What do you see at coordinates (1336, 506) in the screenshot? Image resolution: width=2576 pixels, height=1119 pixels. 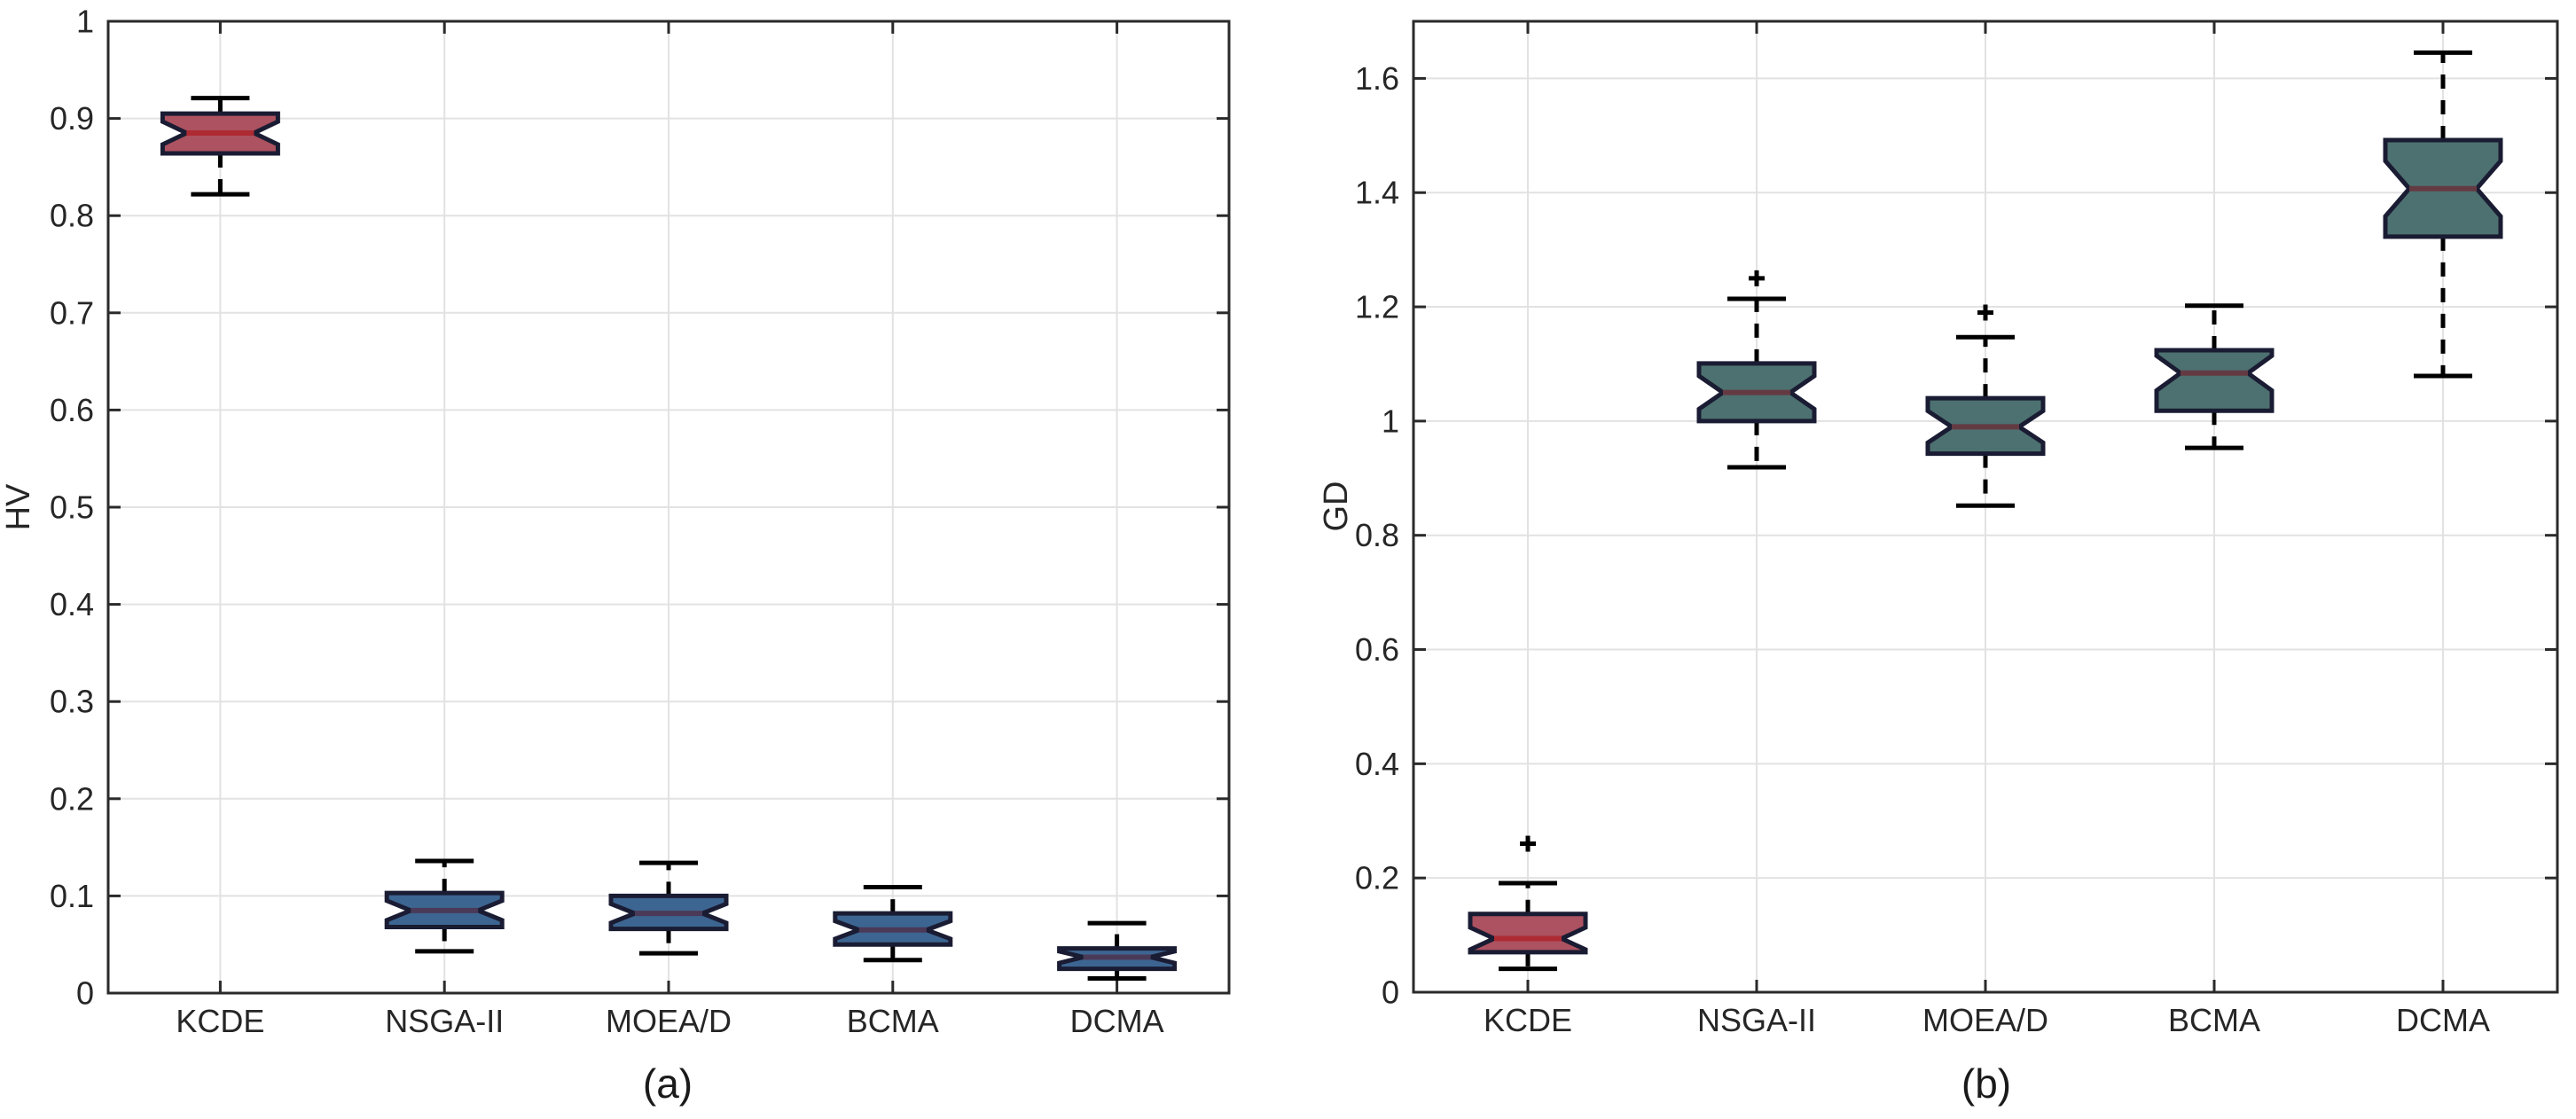 I see `y-axis-label-gd: GD` at bounding box center [1336, 506].